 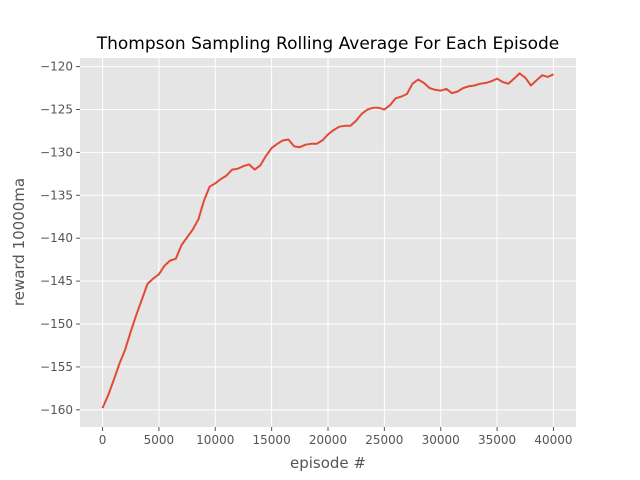 I want to click on x-tick-label: 20000, so click(x=328, y=440).